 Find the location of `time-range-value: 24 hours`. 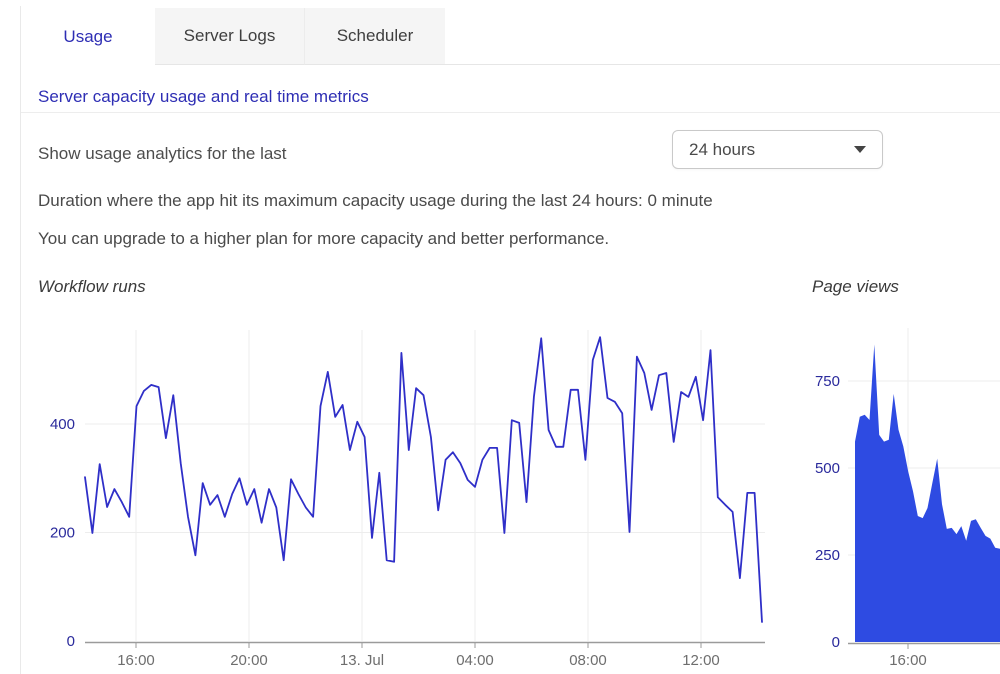

time-range-value: 24 hours is located at coordinates (722, 149).